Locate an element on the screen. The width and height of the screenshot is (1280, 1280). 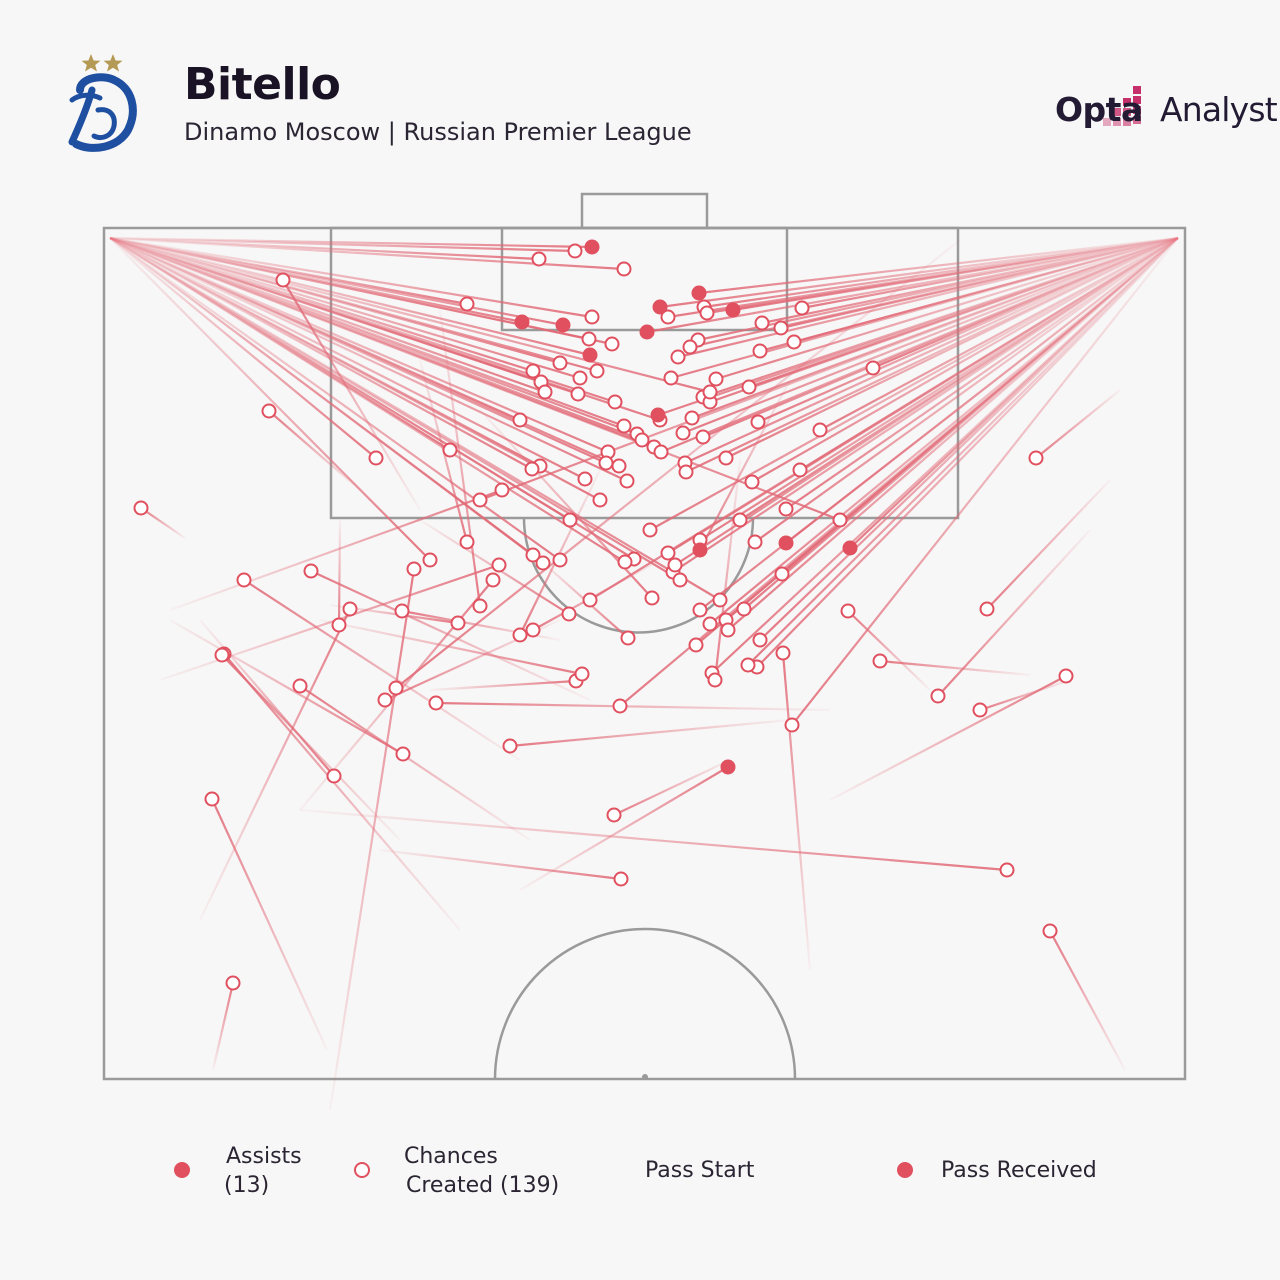
legend-chance-marker is located at coordinates (362, 1170).